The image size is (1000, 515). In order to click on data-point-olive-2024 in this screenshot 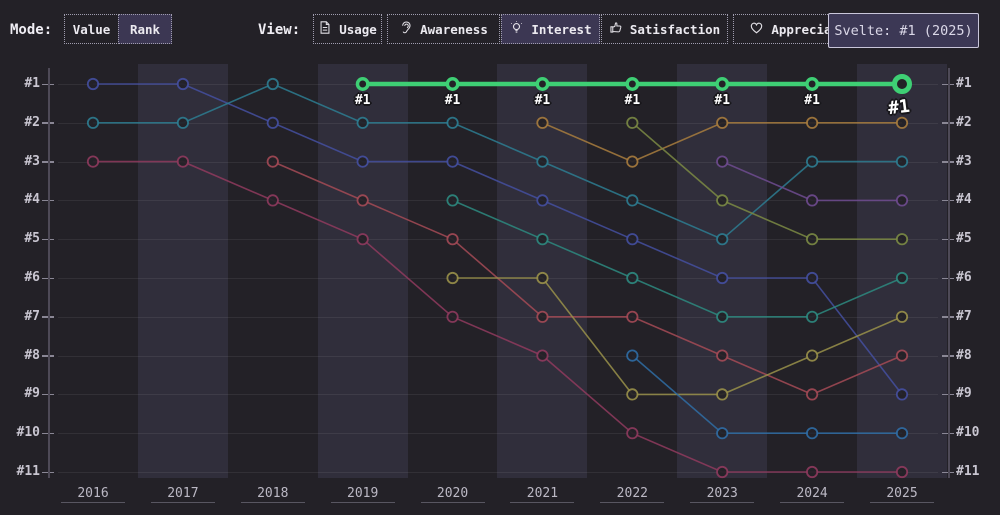, I will do `click(812, 355)`.